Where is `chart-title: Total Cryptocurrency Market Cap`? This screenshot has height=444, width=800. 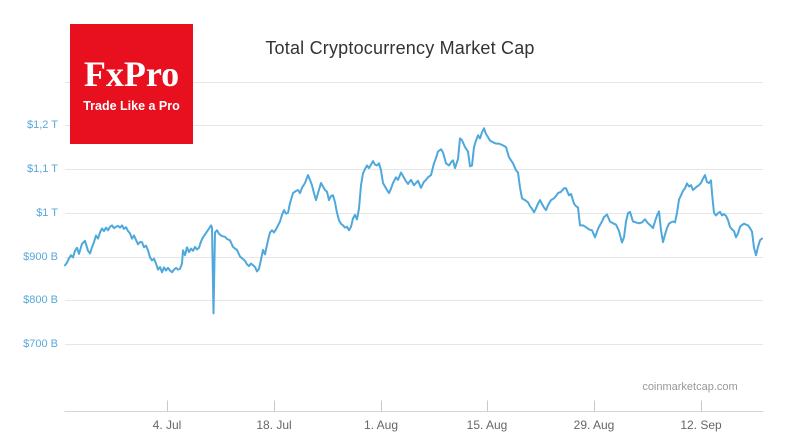
chart-title: Total Cryptocurrency Market Cap is located at coordinates (400, 48).